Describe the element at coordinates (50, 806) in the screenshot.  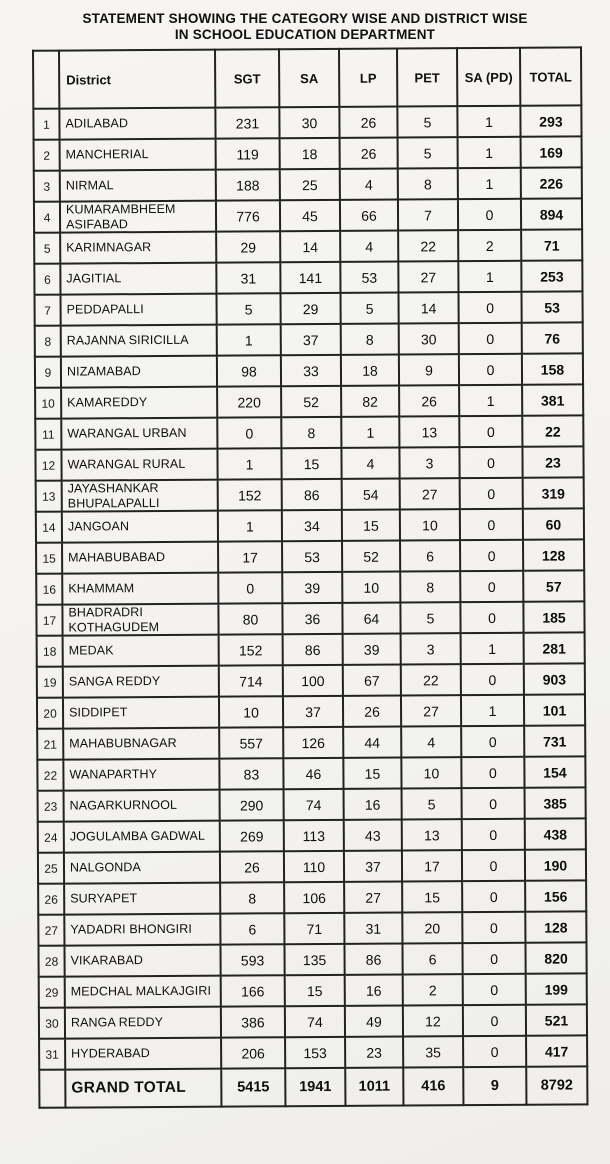
I see `row-number-cell: 23` at that location.